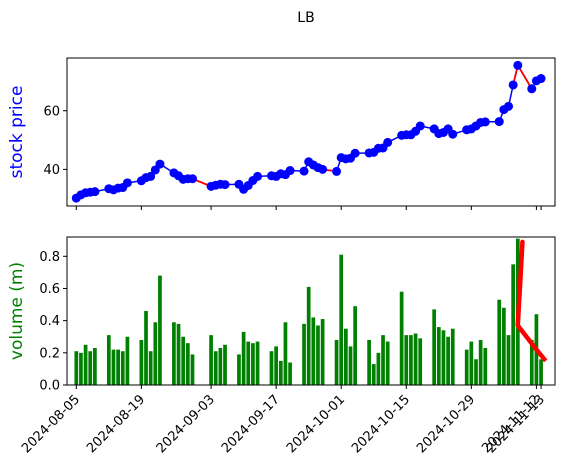 The width and height of the screenshot is (572, 471). What do you see at coordinates (316, 424) in the screenshot?
I see `volume-x-tick-label: 2024-10-01` at bounding box center [316, 424].